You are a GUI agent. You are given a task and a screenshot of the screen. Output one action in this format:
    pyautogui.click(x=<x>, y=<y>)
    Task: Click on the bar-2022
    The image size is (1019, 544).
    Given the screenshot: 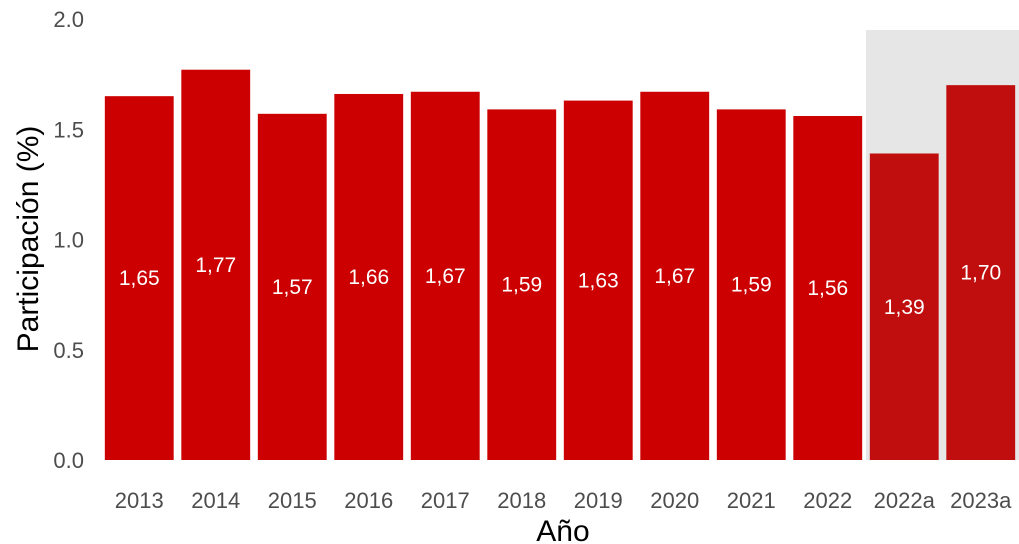 What is the action you would take?
    pyautogui.click(x=828, y=288)
    